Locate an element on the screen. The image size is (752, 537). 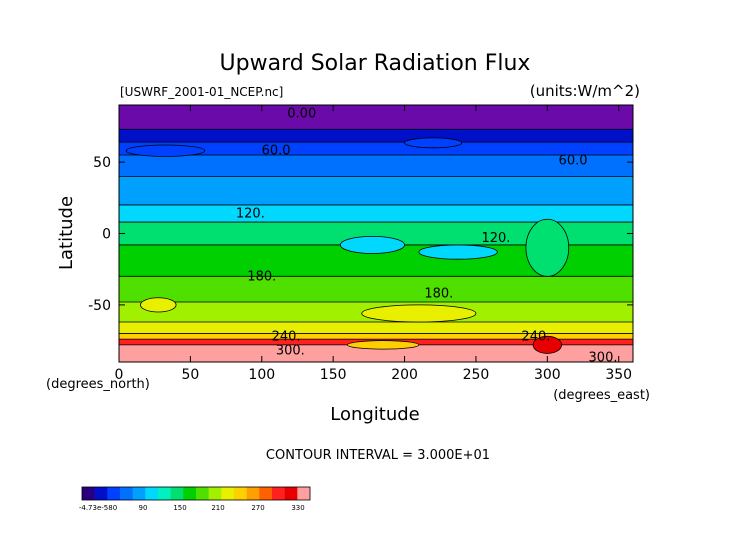
x-tick-label-7: 350 is located at coordinates (618, 375).